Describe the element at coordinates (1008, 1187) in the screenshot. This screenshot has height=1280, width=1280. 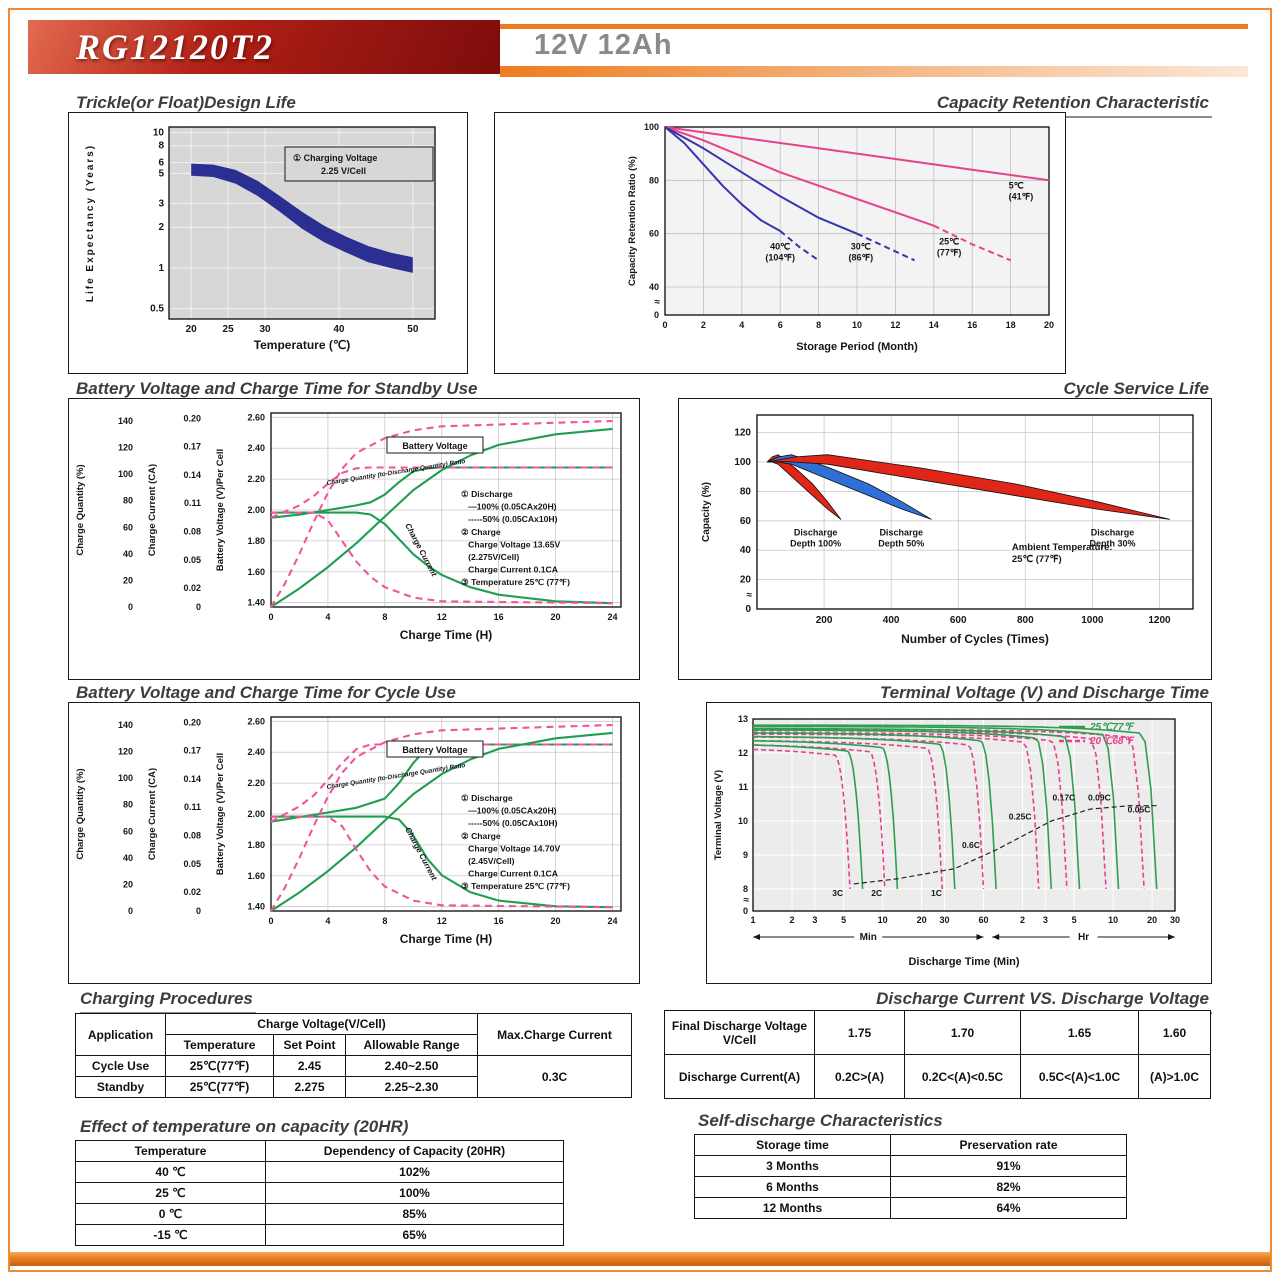
I see `table-cell: 82%` at that location.